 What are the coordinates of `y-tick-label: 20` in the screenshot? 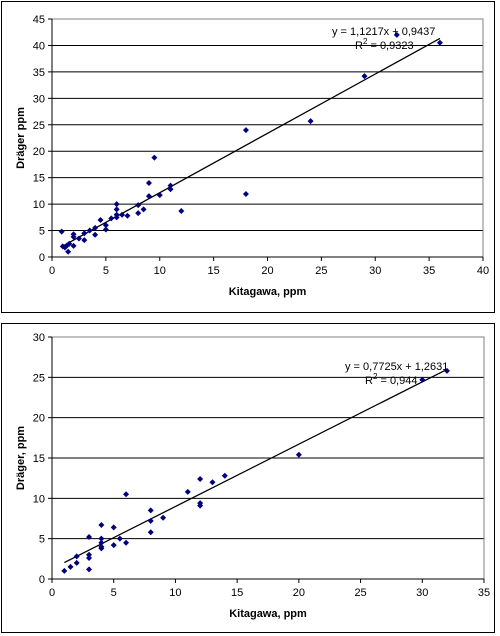 It's located at (39, 419).